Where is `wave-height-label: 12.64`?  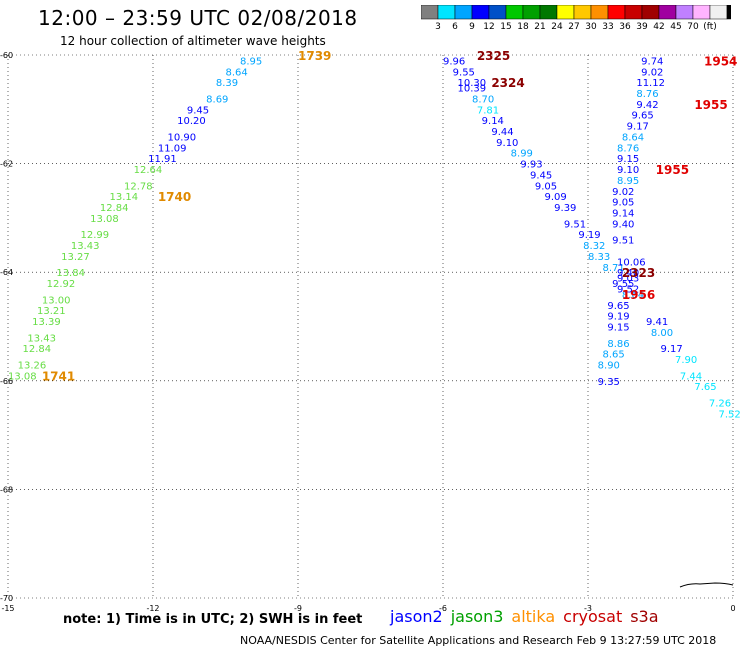
wave-height-label: 12.64 is located at coordinates (148, 170).